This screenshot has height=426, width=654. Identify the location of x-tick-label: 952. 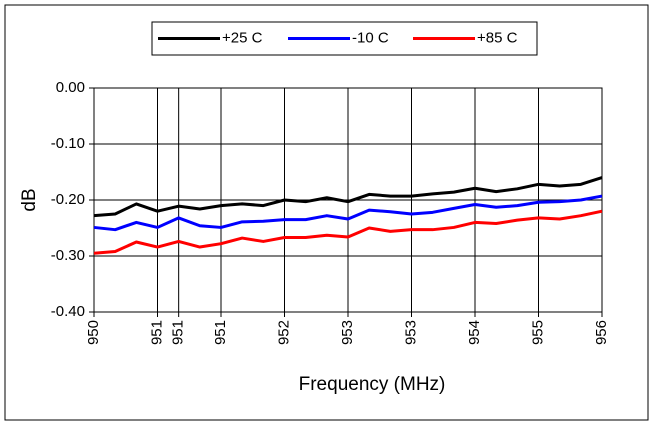
(283, 332).